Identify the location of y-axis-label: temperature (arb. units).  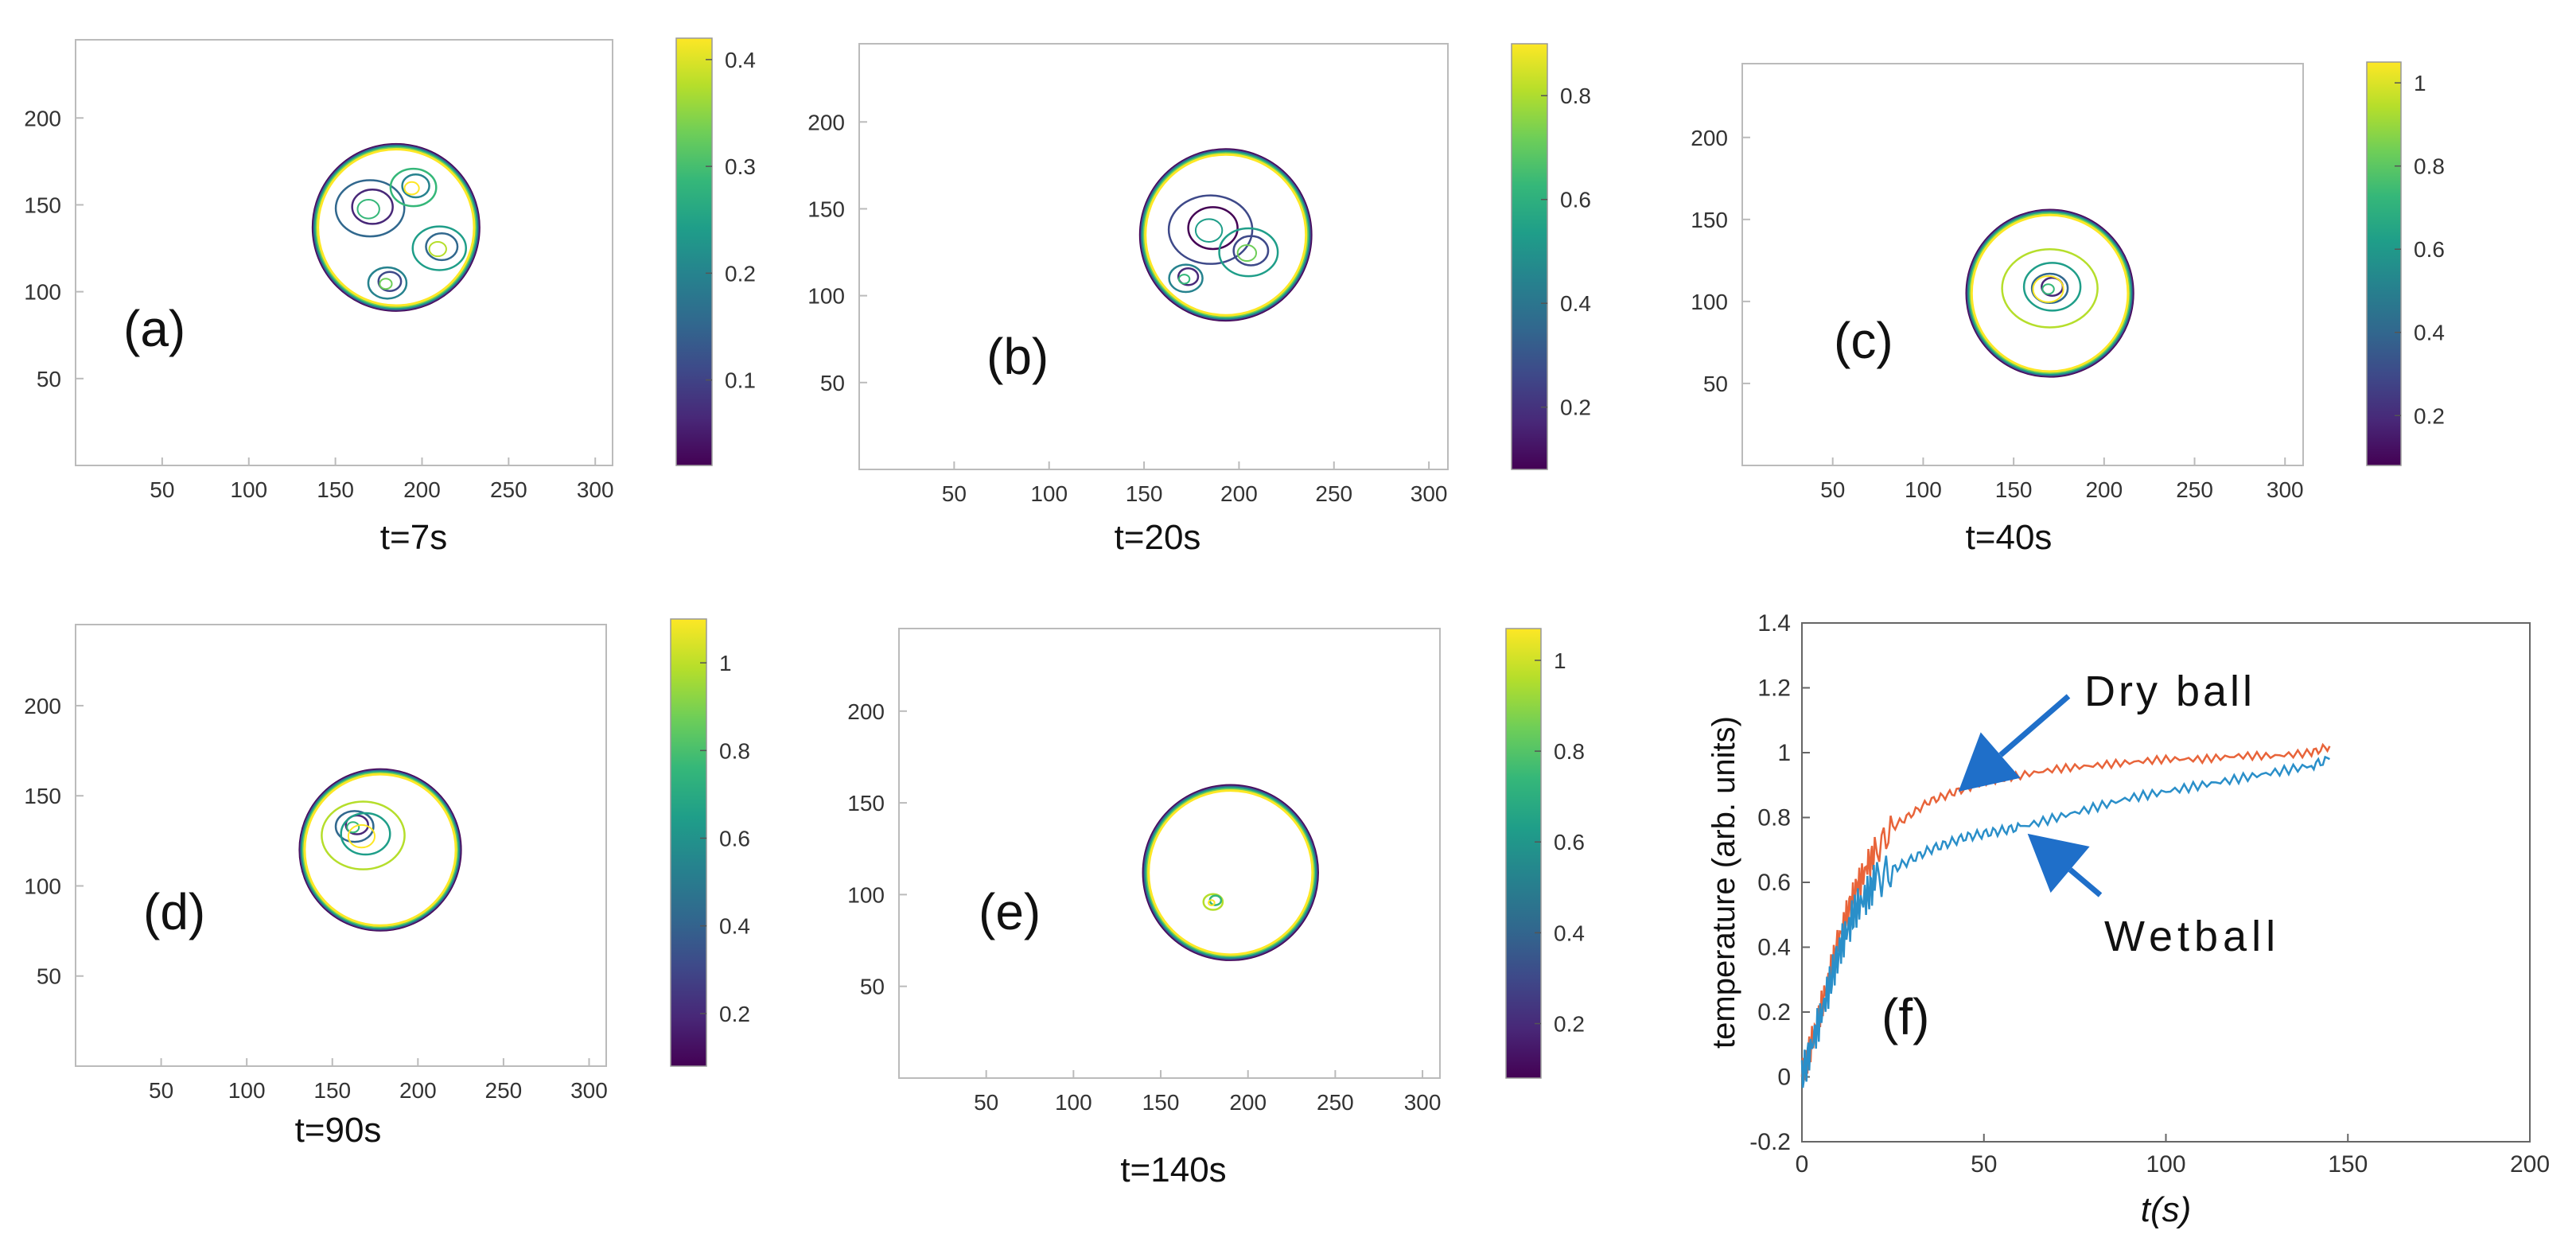
(1723, 882).